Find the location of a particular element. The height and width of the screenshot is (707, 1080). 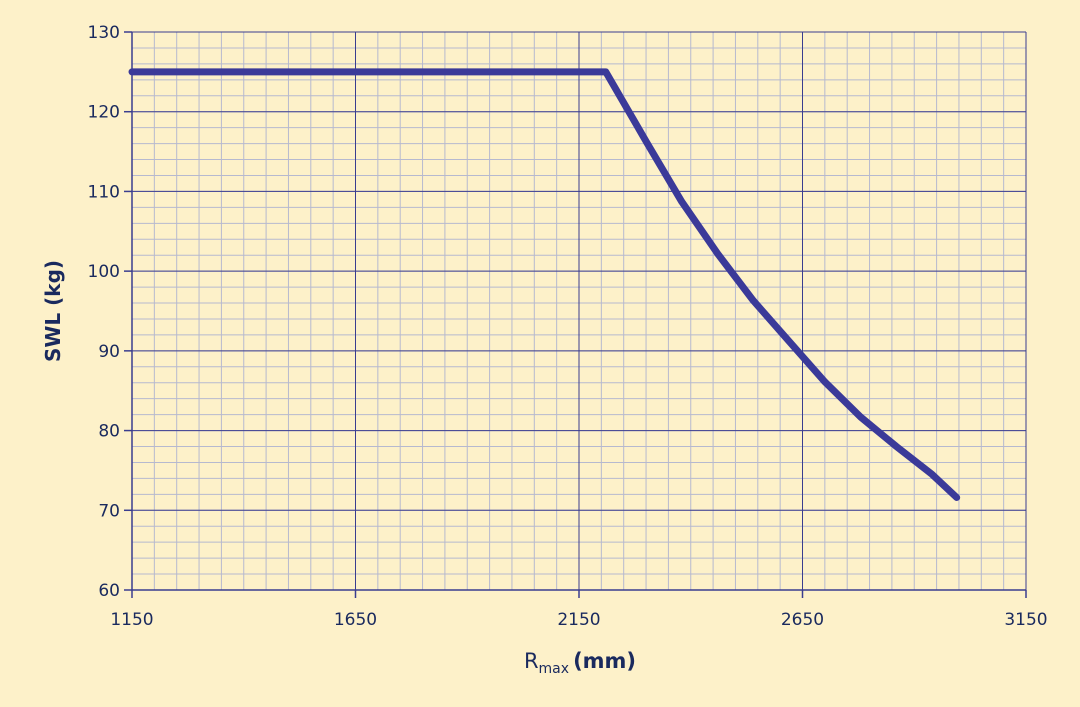

x-tick-label: 1650 is located at coordinates (355, 620).